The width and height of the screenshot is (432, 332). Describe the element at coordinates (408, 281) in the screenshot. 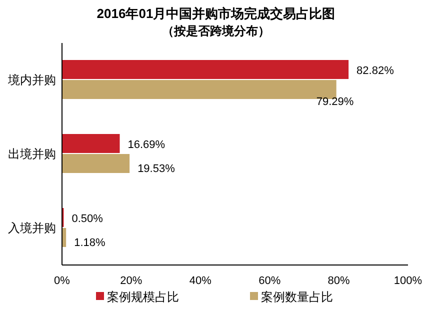

I see `x-tick-label: 100%` at that location.